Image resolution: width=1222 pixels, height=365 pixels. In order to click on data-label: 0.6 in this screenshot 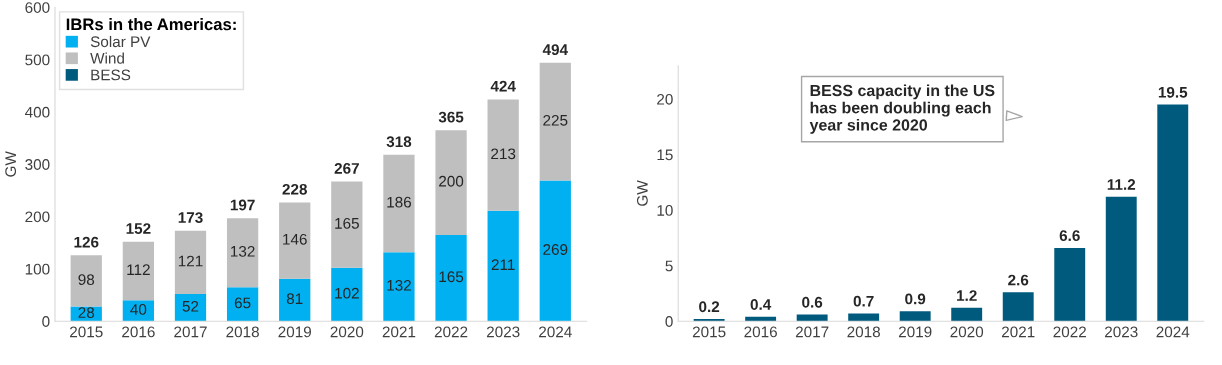, I will do `click(812, 302)`.